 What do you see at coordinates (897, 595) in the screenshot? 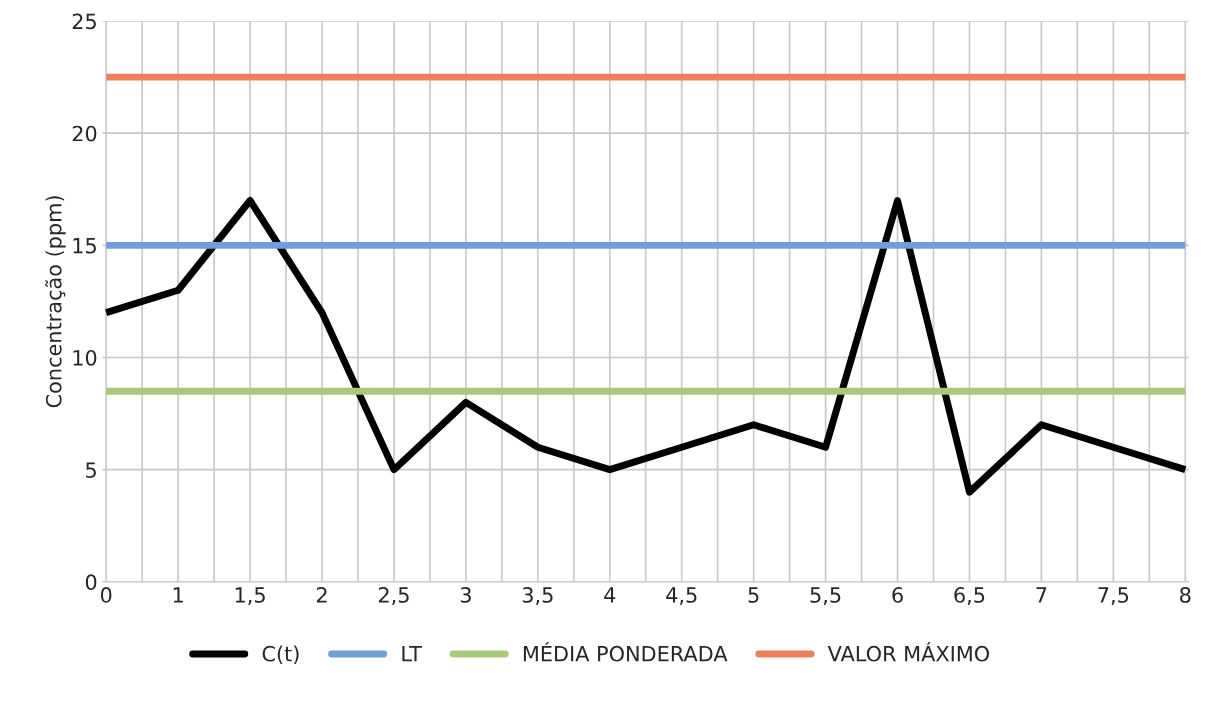
I see `x-tick-label: 6` at bounding box center [897, 595].